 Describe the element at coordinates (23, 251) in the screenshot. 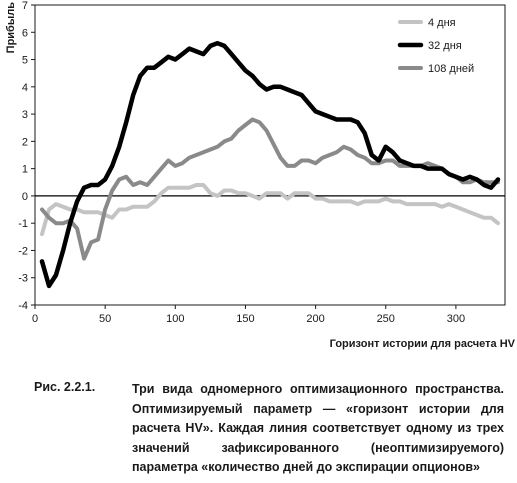

I see `y-tick-label: -2` at that location.